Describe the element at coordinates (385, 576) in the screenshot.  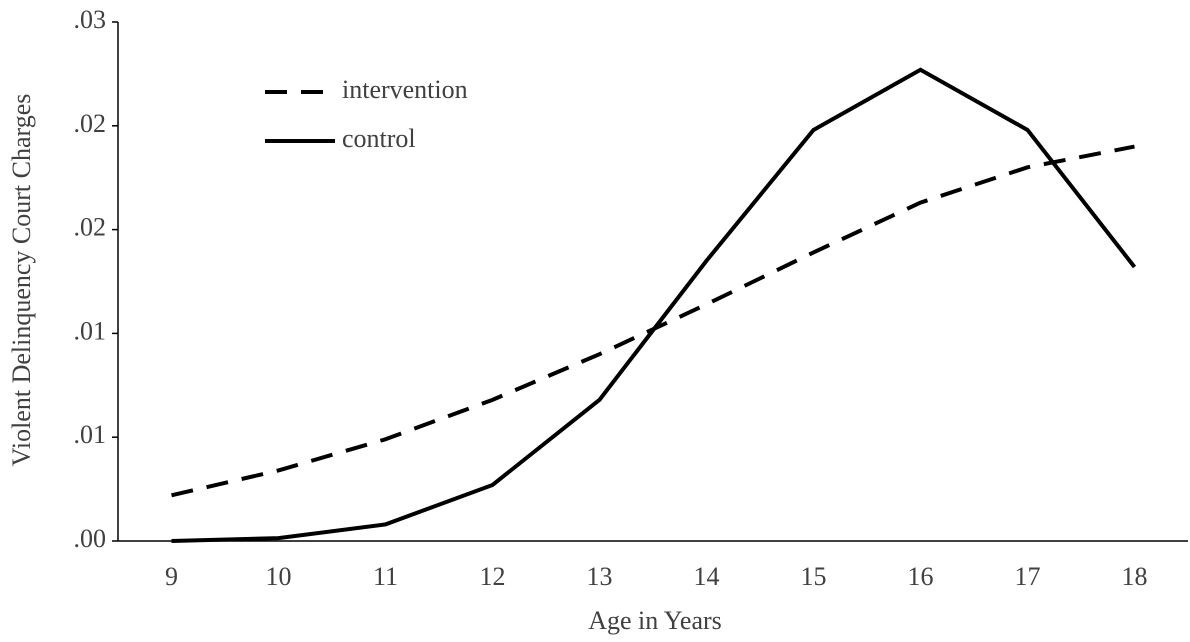
I see `x-tick-label: 11` at that location.